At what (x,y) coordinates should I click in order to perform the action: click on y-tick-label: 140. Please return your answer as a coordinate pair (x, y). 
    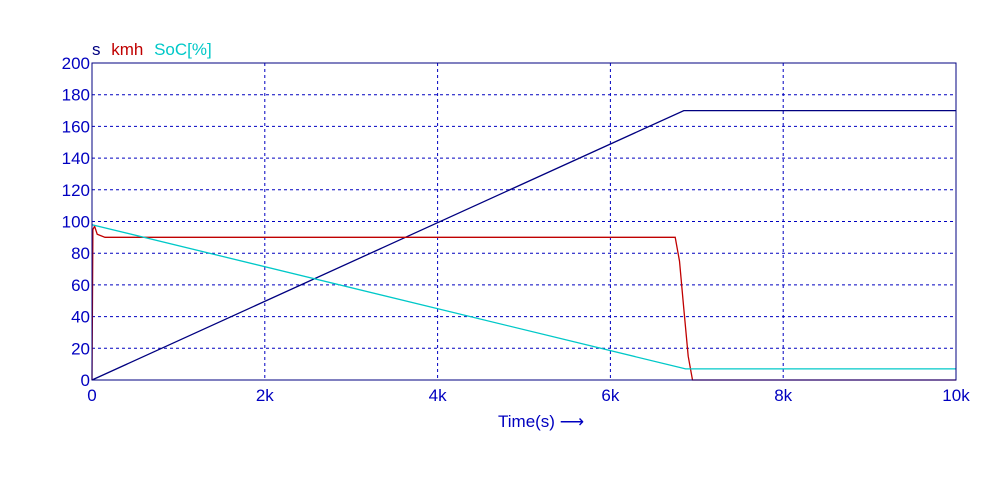
    Looking at the image, I should click on (76, 158).